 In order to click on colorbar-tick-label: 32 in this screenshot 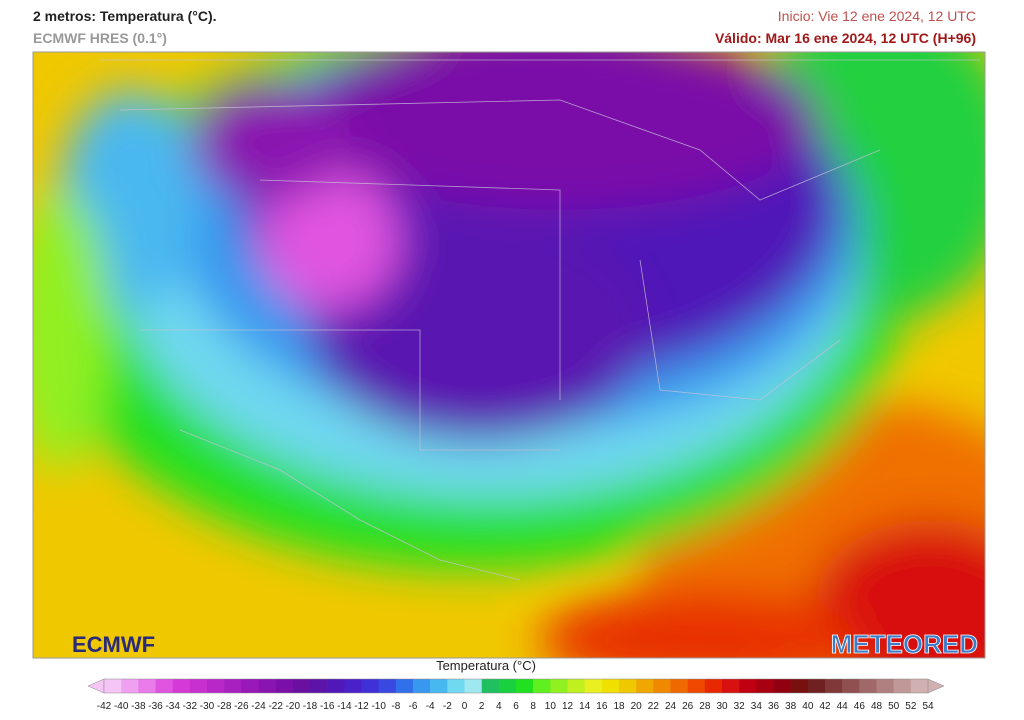, I will do `click(740, 706)`.